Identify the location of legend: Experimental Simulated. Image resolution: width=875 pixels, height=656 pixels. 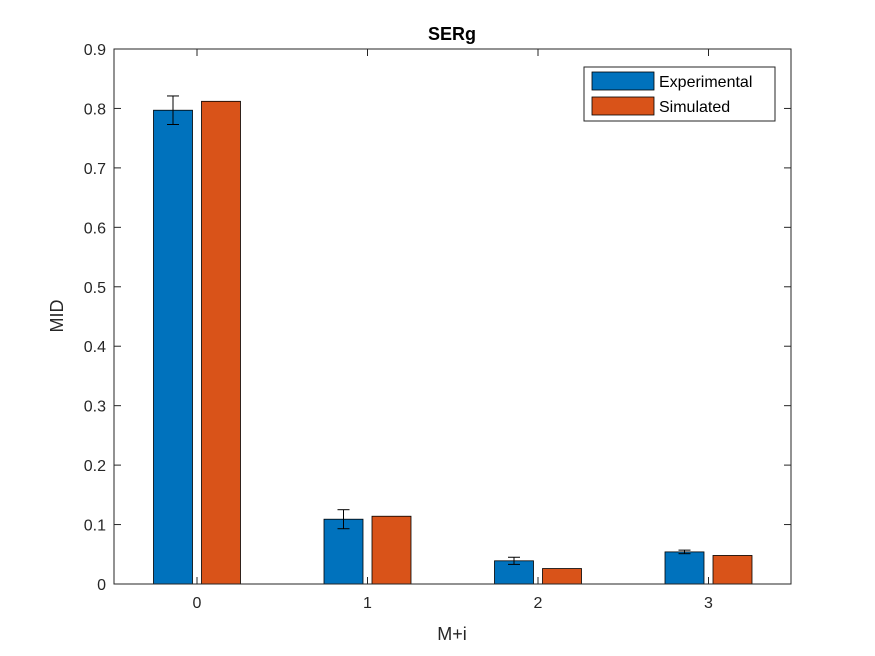
(679, 94).